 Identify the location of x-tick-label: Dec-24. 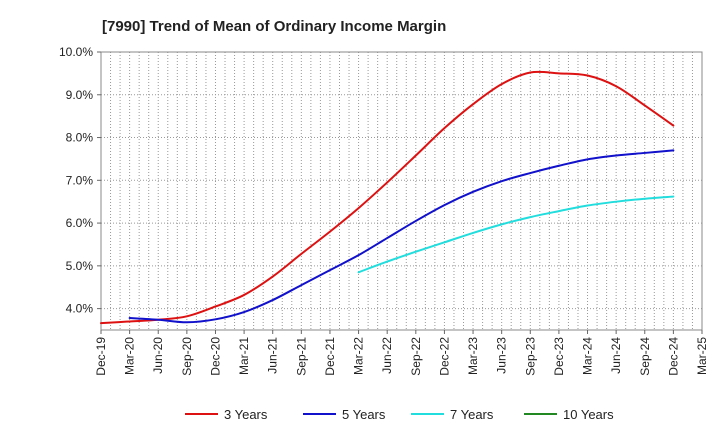
(673, 356).